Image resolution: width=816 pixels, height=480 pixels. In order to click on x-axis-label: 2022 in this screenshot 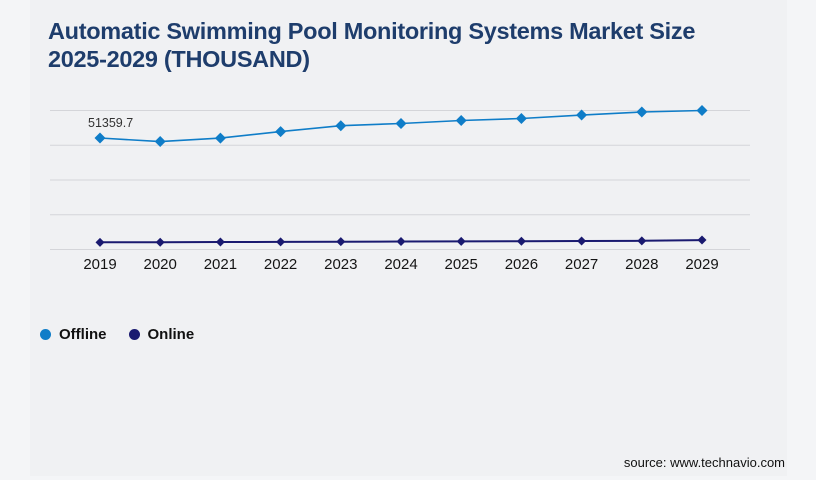, I will do `click(280, 264)`.